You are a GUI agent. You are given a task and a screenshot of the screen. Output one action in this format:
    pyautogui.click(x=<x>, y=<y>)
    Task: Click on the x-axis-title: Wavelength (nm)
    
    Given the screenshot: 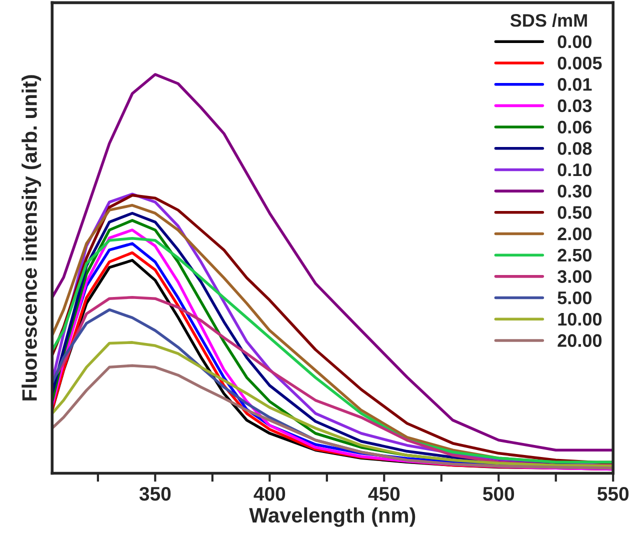 What is the action you would take?
    pyautogui.click(x=332, y=517)
    